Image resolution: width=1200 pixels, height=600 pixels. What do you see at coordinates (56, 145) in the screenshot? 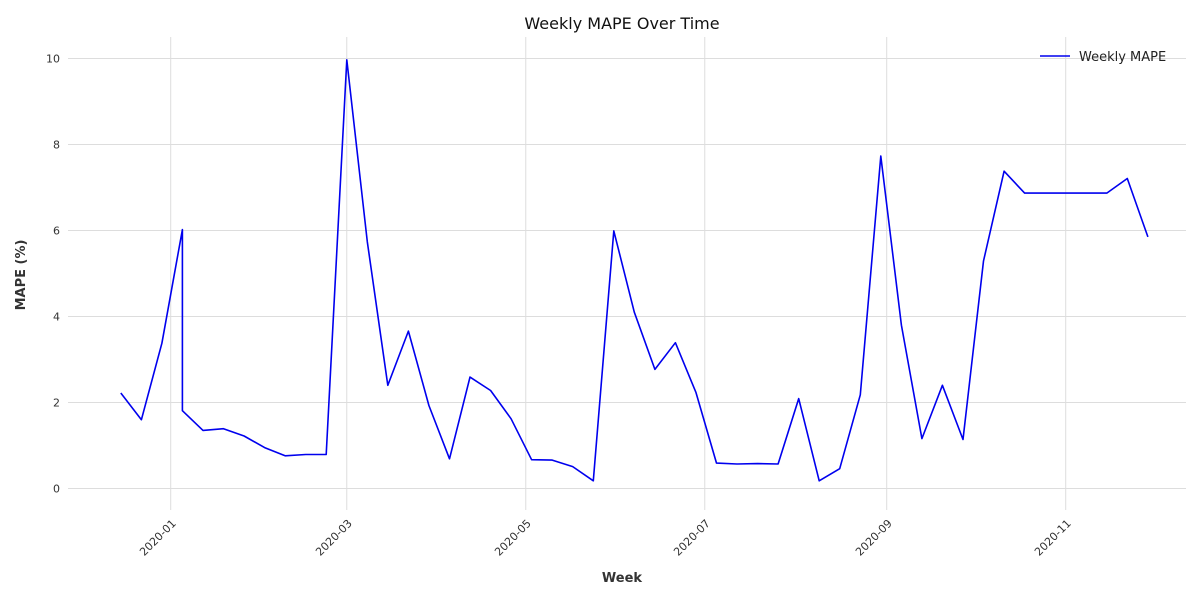
I see `y-tick-label: 8` at bounding box center [56, 145].